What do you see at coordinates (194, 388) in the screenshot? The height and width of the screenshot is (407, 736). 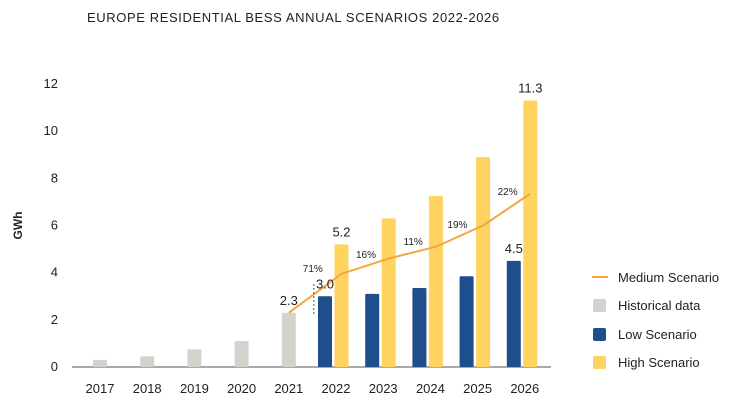 I see `x-tick-label: 2019` at bounding box center [194, 388].